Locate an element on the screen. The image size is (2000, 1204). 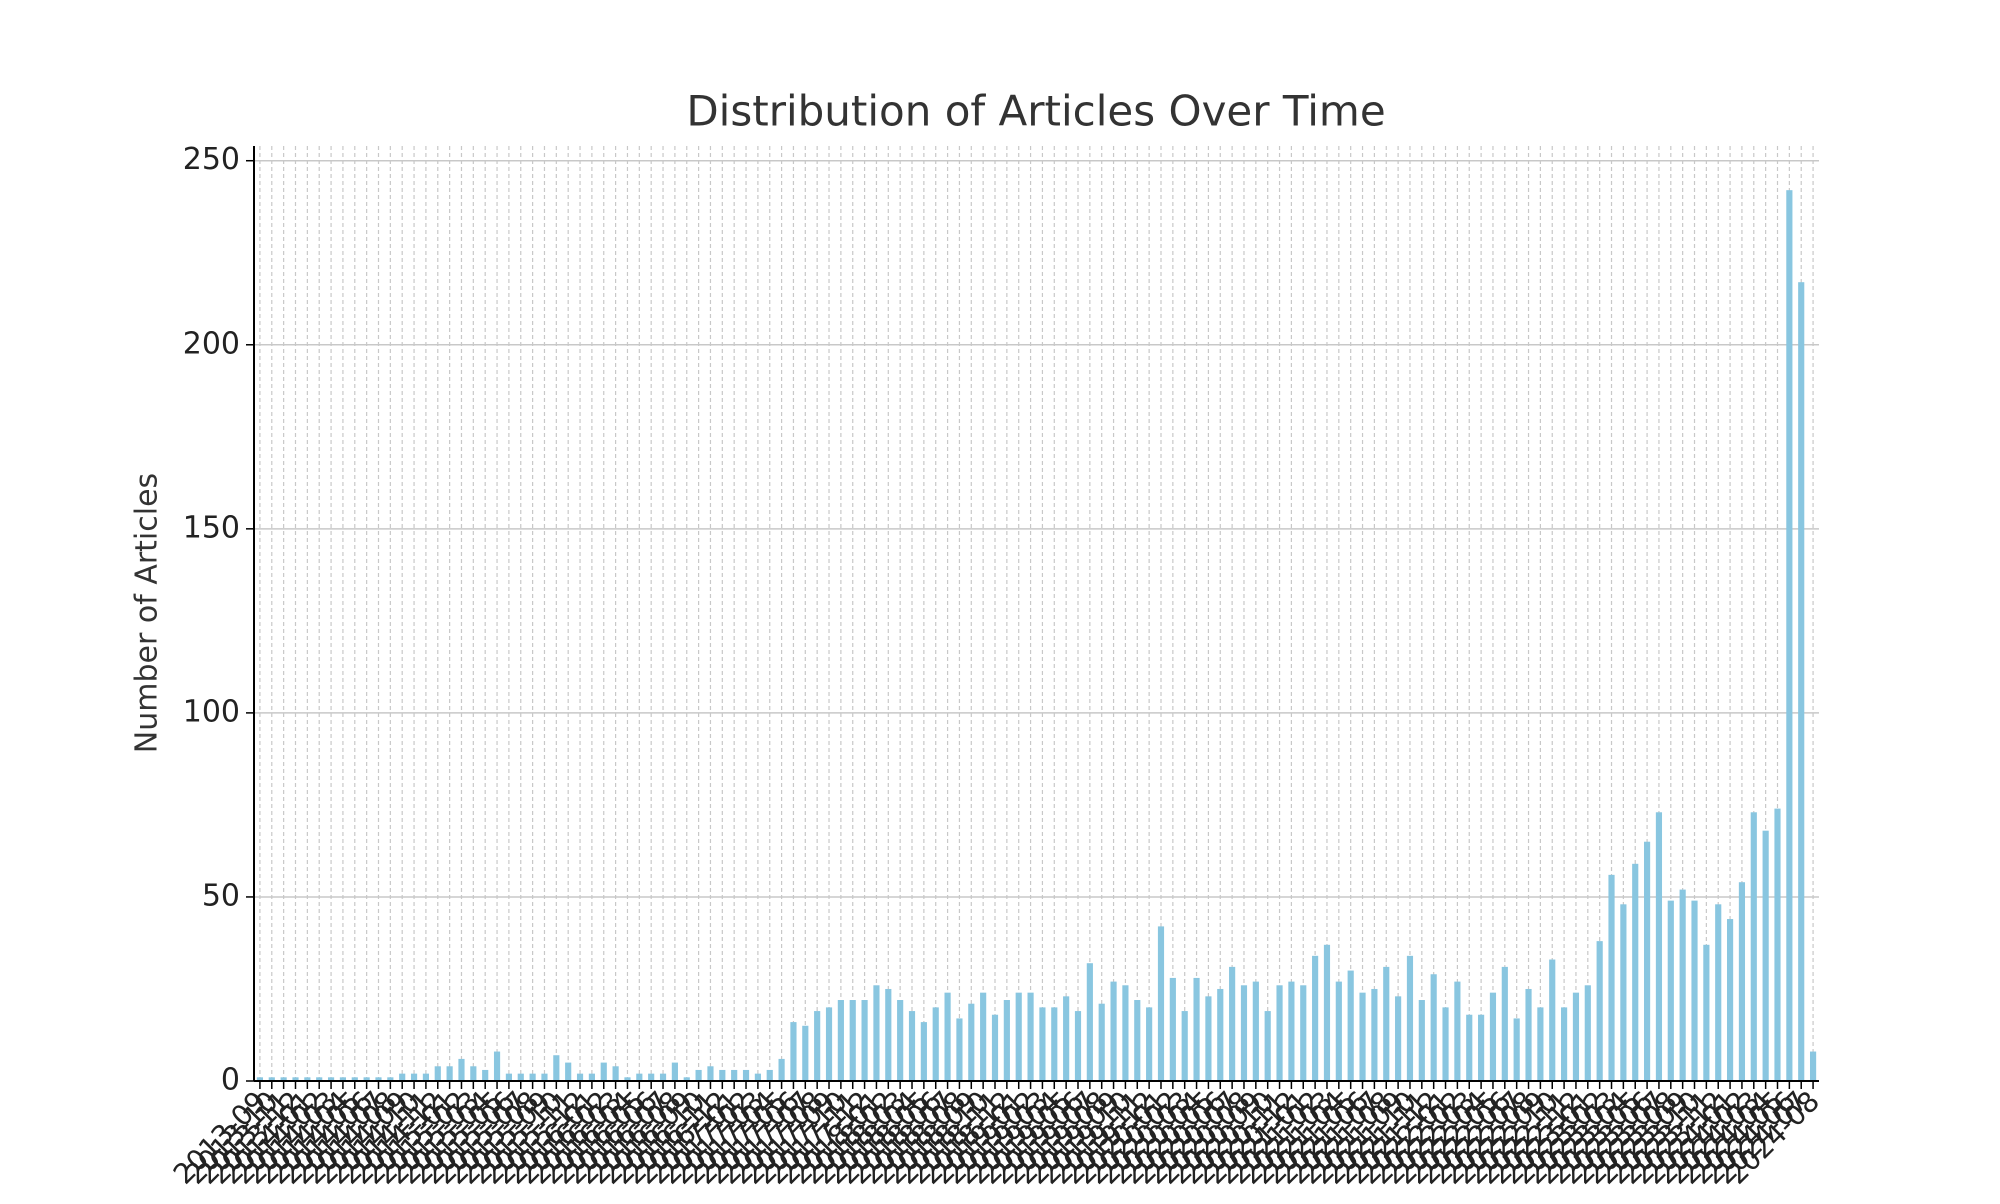
y-tick-label: 150 is located at coordinates (211, 527).